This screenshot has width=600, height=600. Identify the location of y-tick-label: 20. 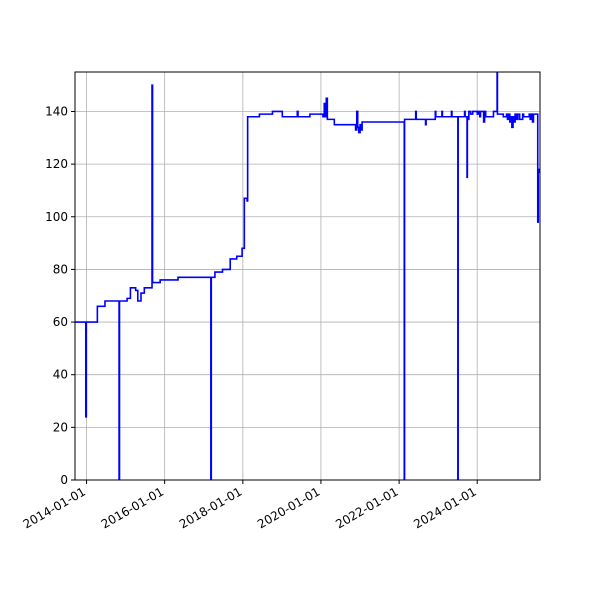
(60, 427).